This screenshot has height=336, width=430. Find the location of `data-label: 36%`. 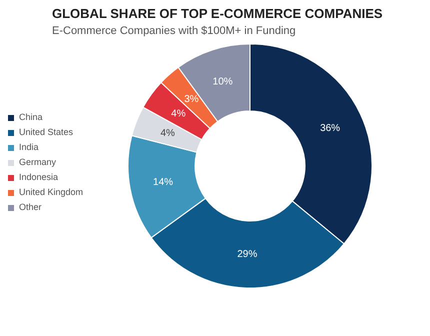

data-label: 36% is located at coordinates (330, 128).